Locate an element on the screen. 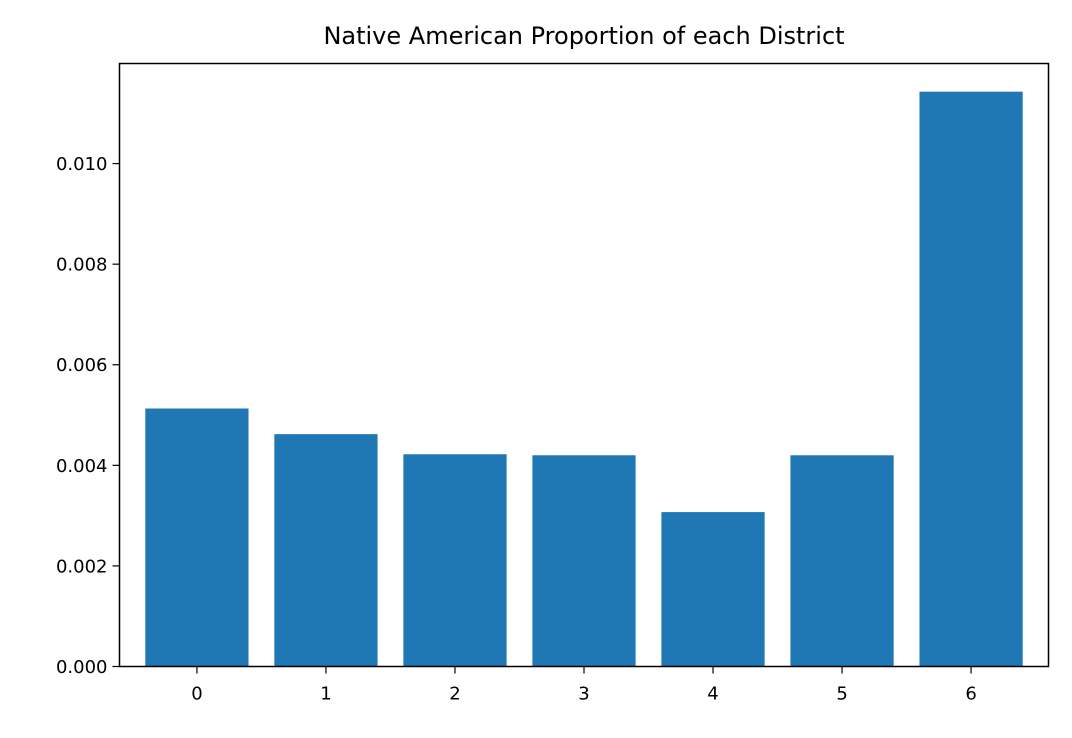  x-tick-label: 3 is located at coordinates (583, 694).